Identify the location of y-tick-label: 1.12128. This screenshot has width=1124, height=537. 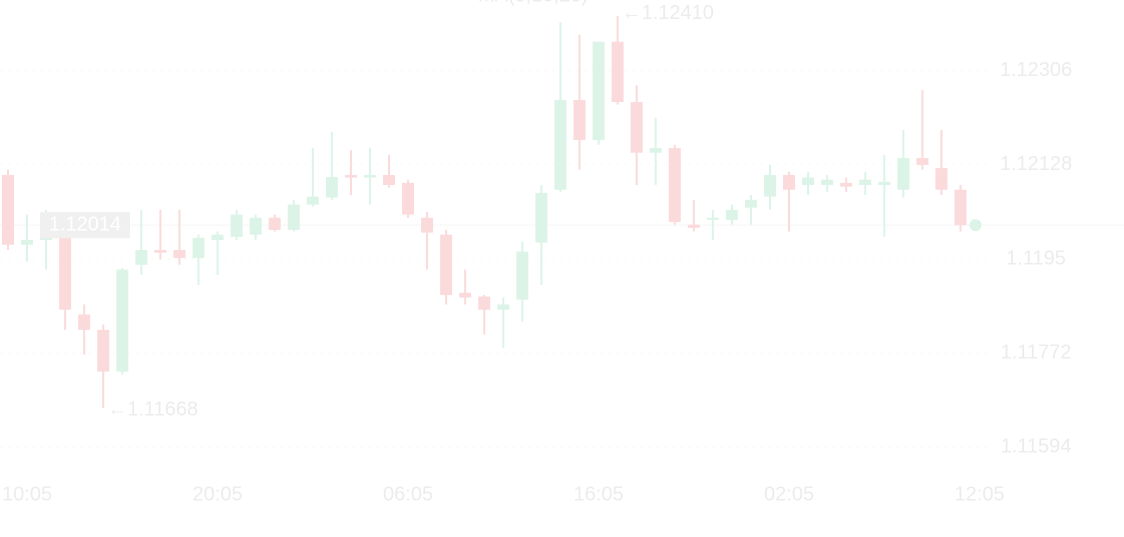
(1036, 164).